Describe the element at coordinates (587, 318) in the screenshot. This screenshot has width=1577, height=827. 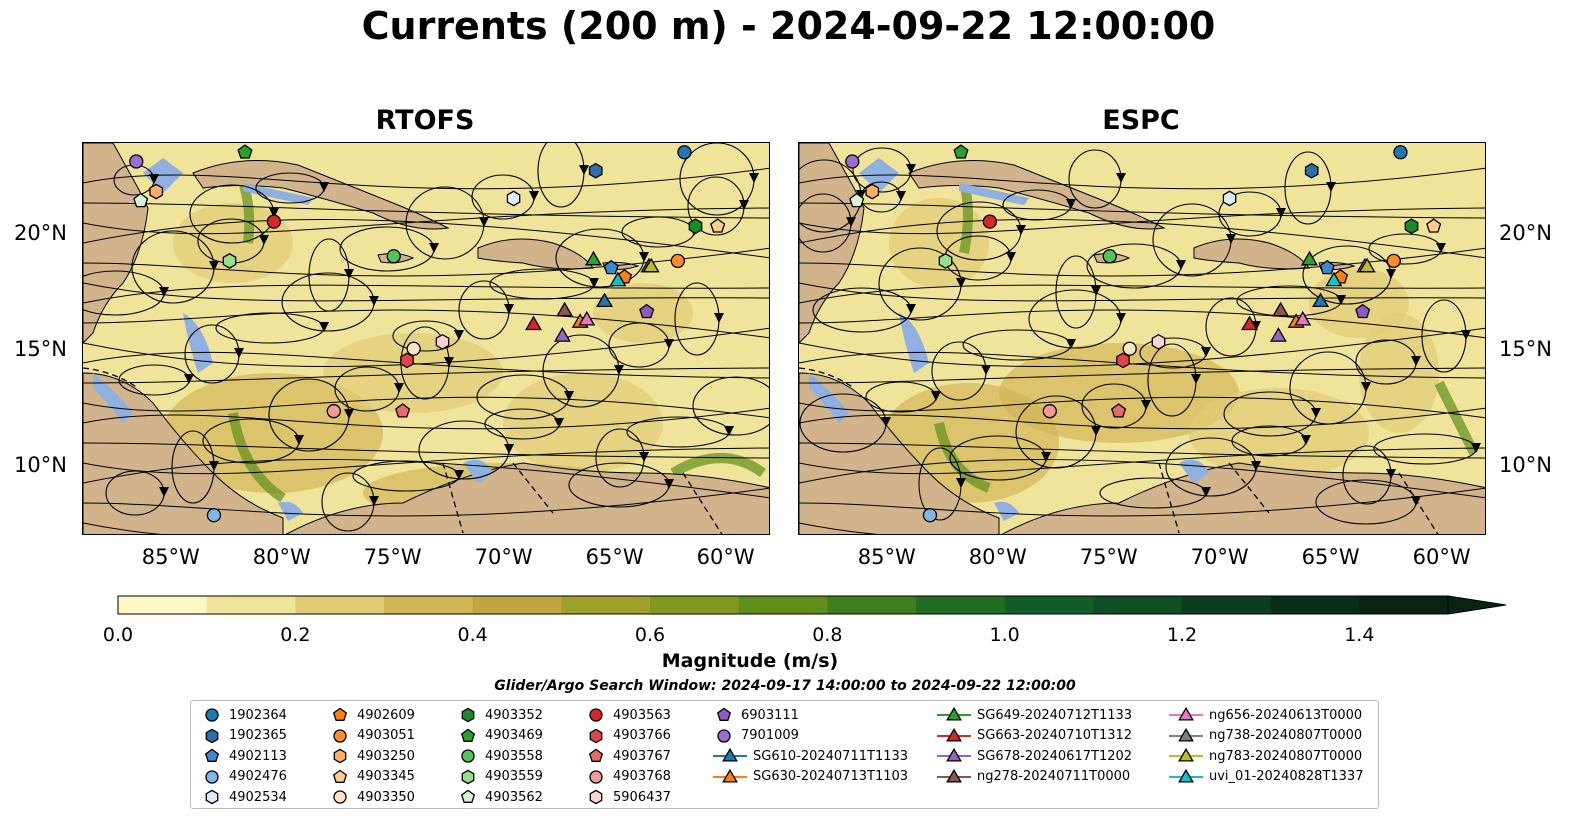
I see `obs-marker-ng656-20240613T0000` at that location.